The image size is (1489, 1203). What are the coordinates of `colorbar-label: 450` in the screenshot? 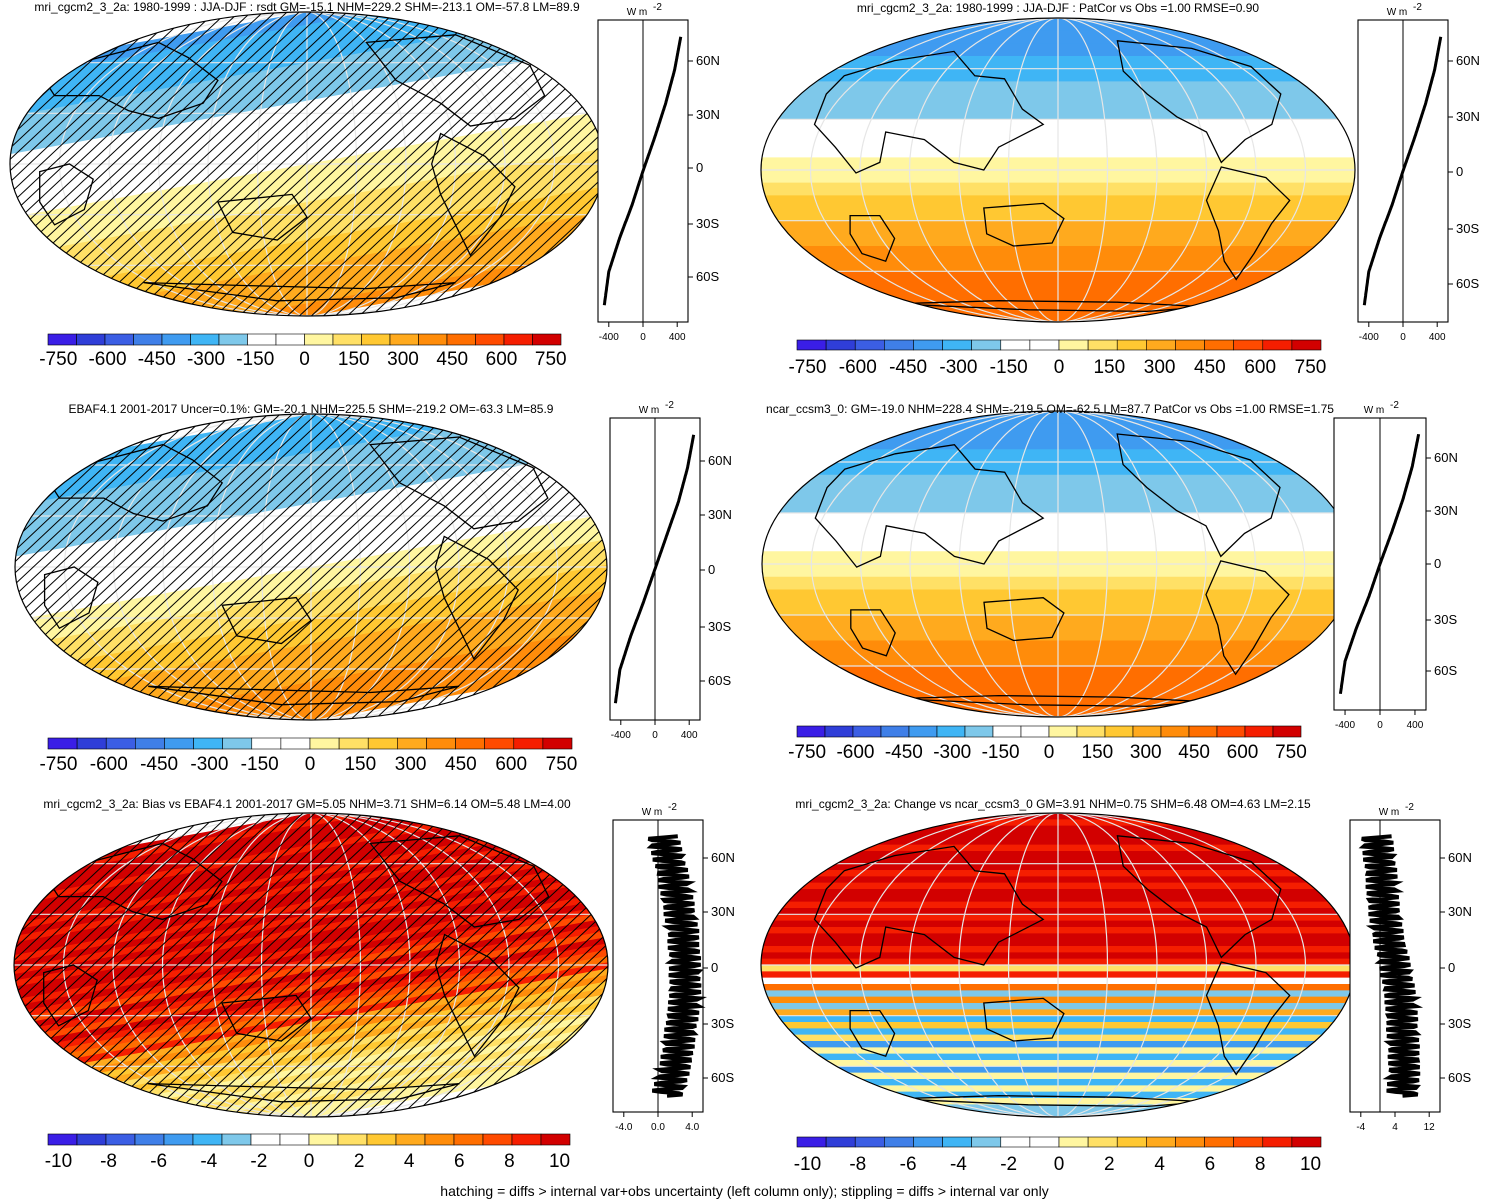 It's located at (461, 764).